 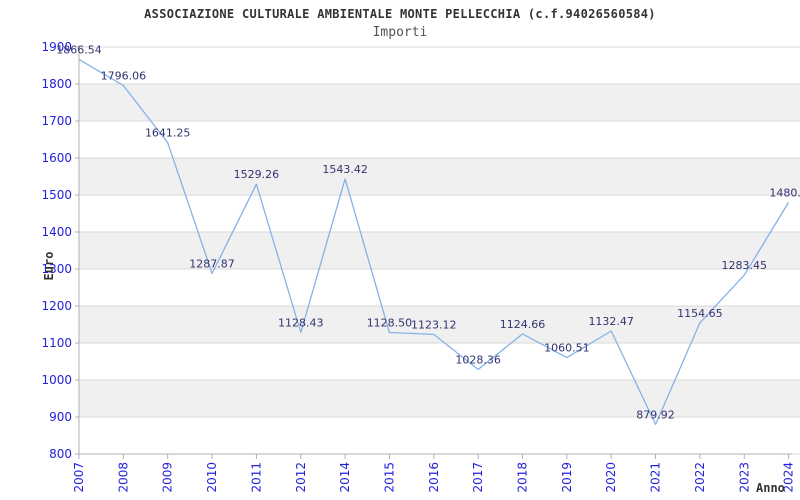 What do you see at coordinates (611, 321) in the screenshot?
I see `point-label: 1132.47` at bounding box center [611, 321].